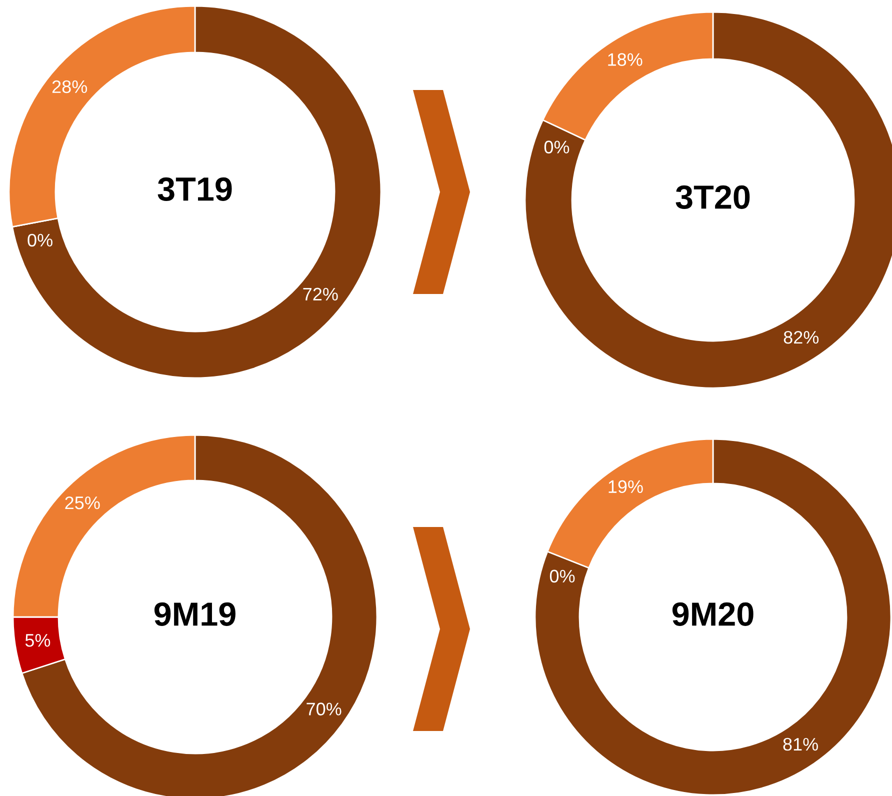 This screenshot has width=892, height=796. What do you see at coordinates (324, 709) in the screenshot?
I see `data-label: 70%` at bounding box center [324, 709].